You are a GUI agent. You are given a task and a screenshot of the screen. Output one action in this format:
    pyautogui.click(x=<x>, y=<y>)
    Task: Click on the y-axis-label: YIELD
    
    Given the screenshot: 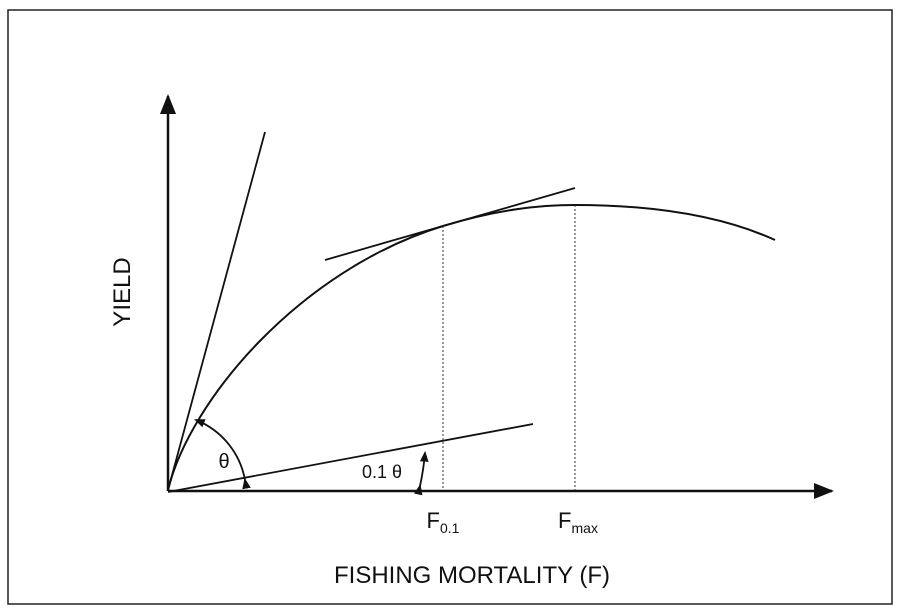 What is the action you would take?
    pyautogui.click(x=122, y=291)
    